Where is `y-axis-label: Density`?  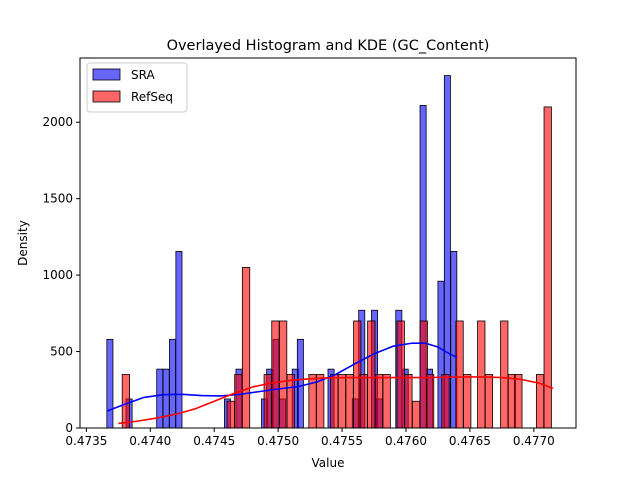
y-axis-label: Density is located at coordinates (23, 243).